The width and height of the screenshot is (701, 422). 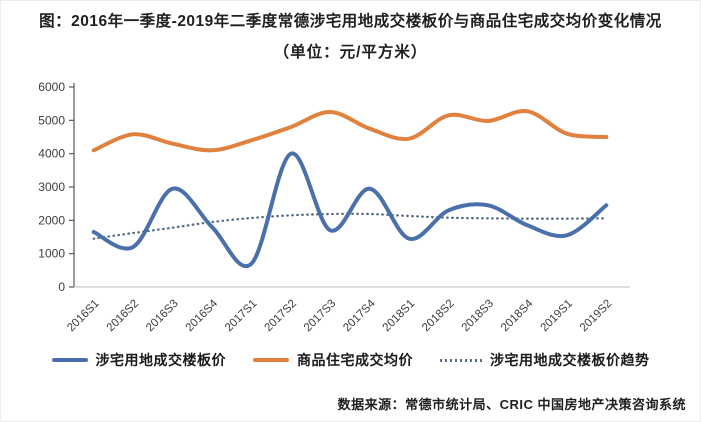 I want to click on y-tick-label: 1000, so click(x=51, y=254).